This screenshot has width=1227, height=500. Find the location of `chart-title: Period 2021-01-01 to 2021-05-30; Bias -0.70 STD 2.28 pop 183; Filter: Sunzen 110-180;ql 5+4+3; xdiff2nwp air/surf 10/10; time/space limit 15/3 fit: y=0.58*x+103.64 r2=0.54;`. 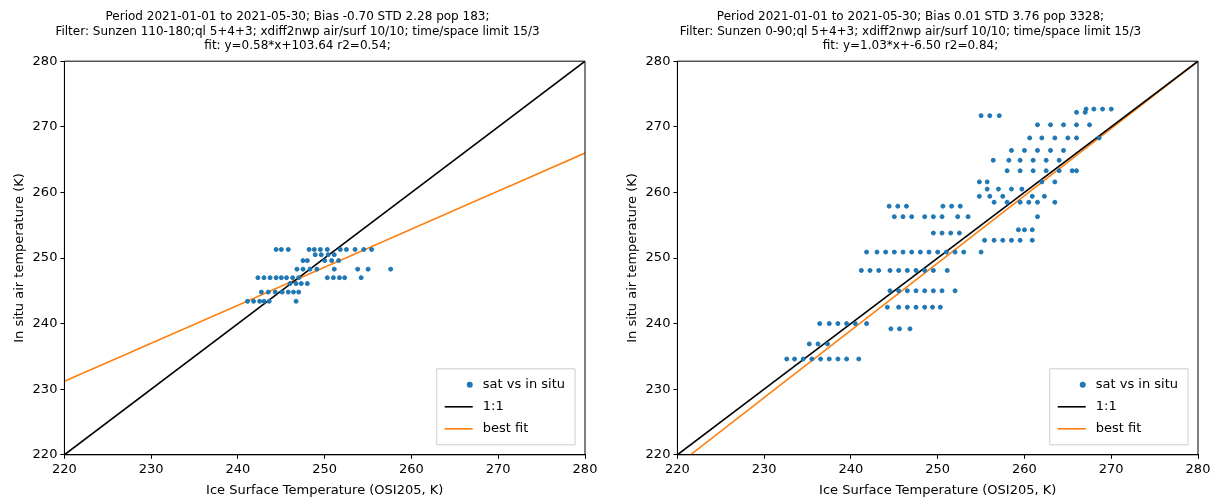

chart-title: Period 2021-01-01 to 2021-05-30; Bias -0.70 STD 2.28 pop 183; Filter: Sunzen 110-180;ql 5+4+3; xdiff2nwp air/surf 10/10; time/space limit 15/3 fit: y=0.58*x+103.64 r2=0.54; is located at coordinates (297, 31).